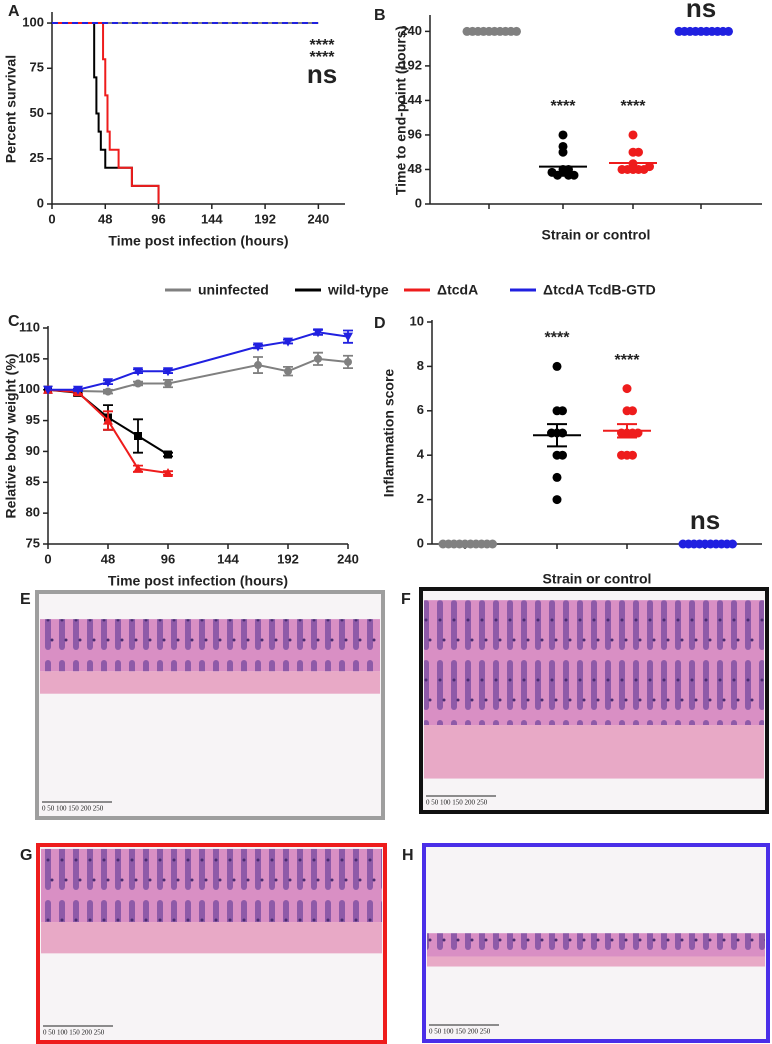 The height and width of the screenshot is (1044, 772). I want to click on y-axis-label: Relative body weight (%), so click(11, 436).